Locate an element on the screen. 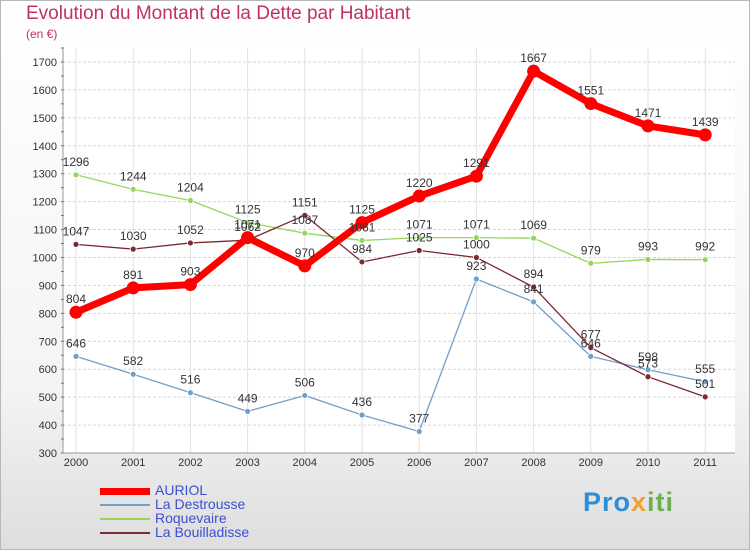 The height and width of the screenshot is (550, 750). data-label-la-bouilladisse: 1025 is located at coordinates (419, 238).